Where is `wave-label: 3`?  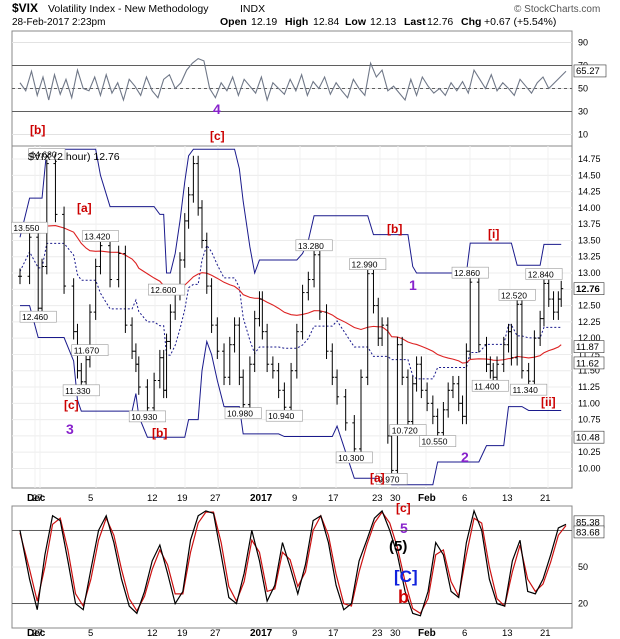 wave-label: 3 is located at coordinates (70, 429).